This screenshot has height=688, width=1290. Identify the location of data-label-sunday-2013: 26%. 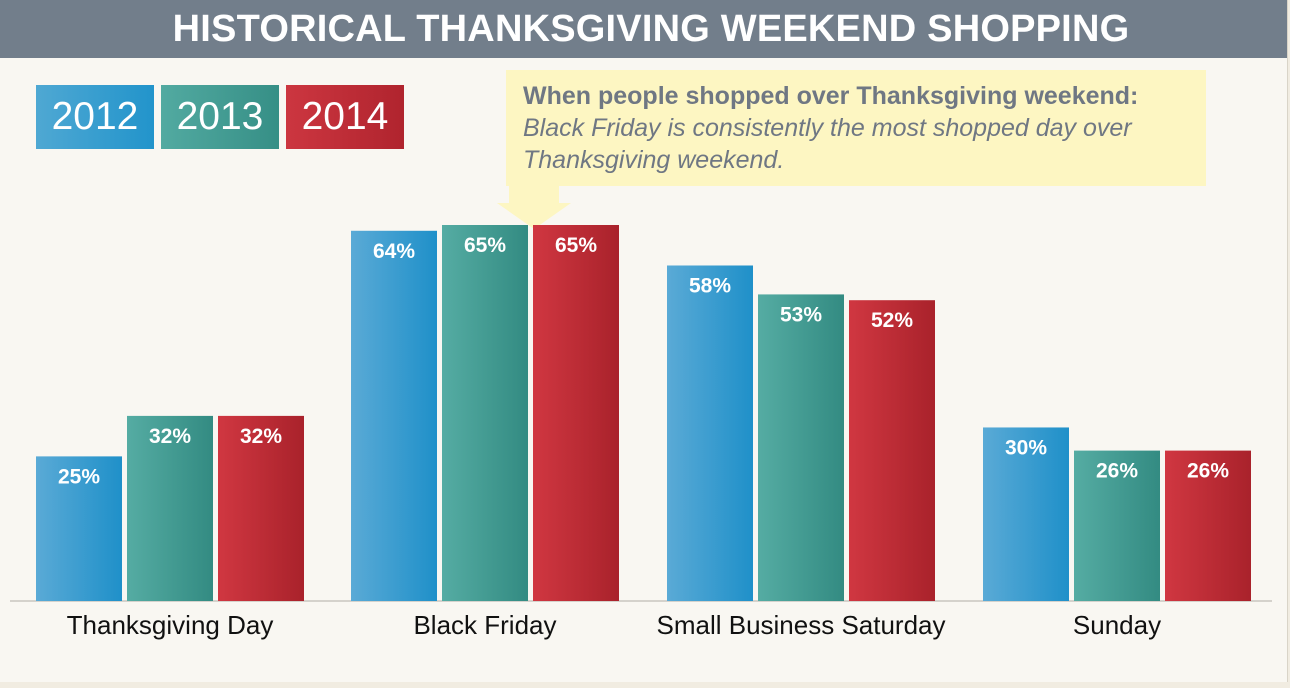
(1117, 471).